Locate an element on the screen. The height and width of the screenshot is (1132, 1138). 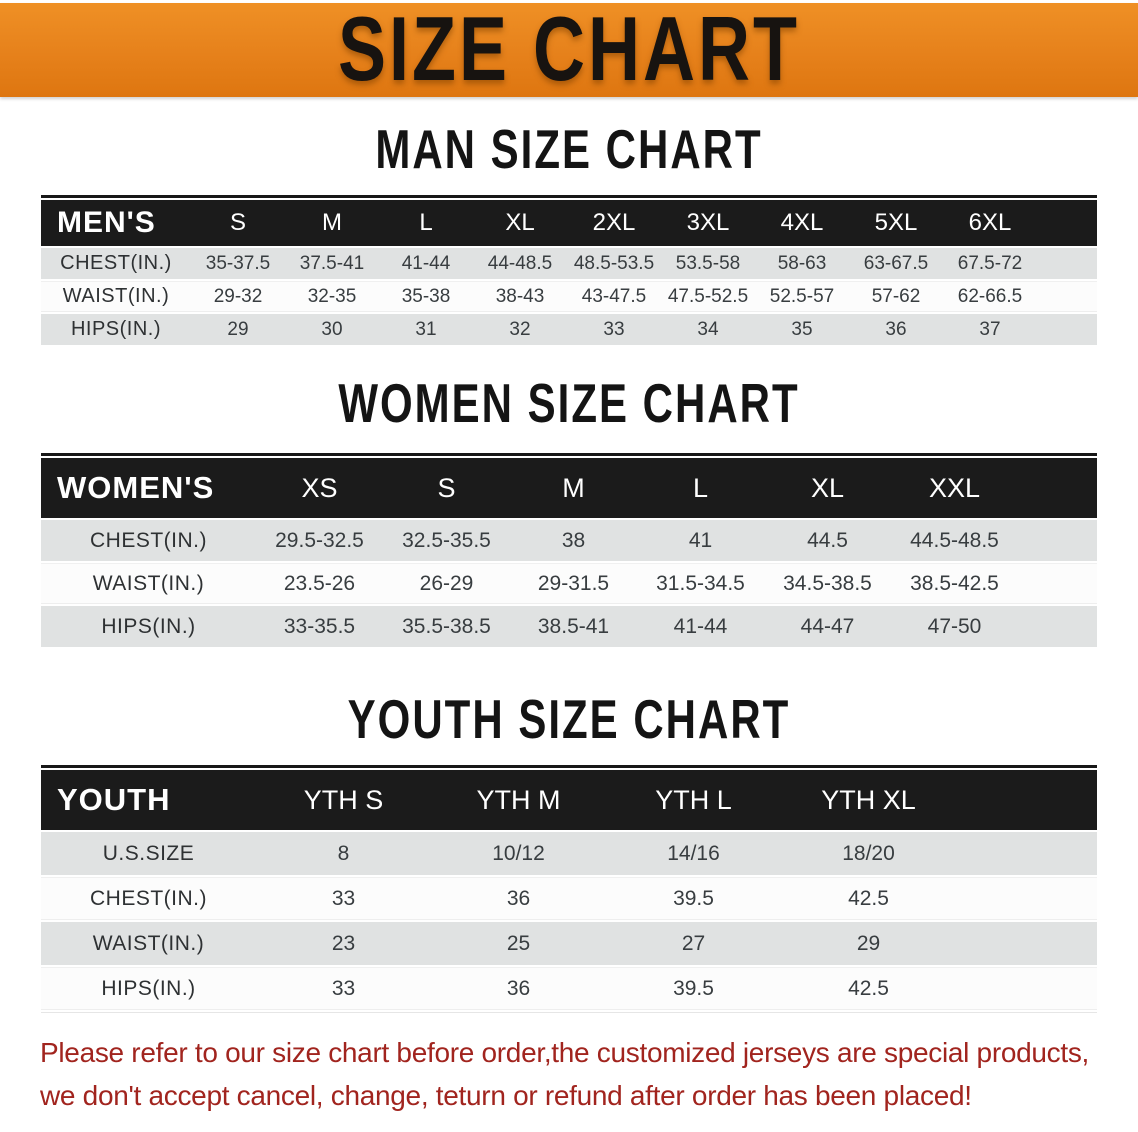
size-column-header: 3XL is located at coordinates (708, 223).